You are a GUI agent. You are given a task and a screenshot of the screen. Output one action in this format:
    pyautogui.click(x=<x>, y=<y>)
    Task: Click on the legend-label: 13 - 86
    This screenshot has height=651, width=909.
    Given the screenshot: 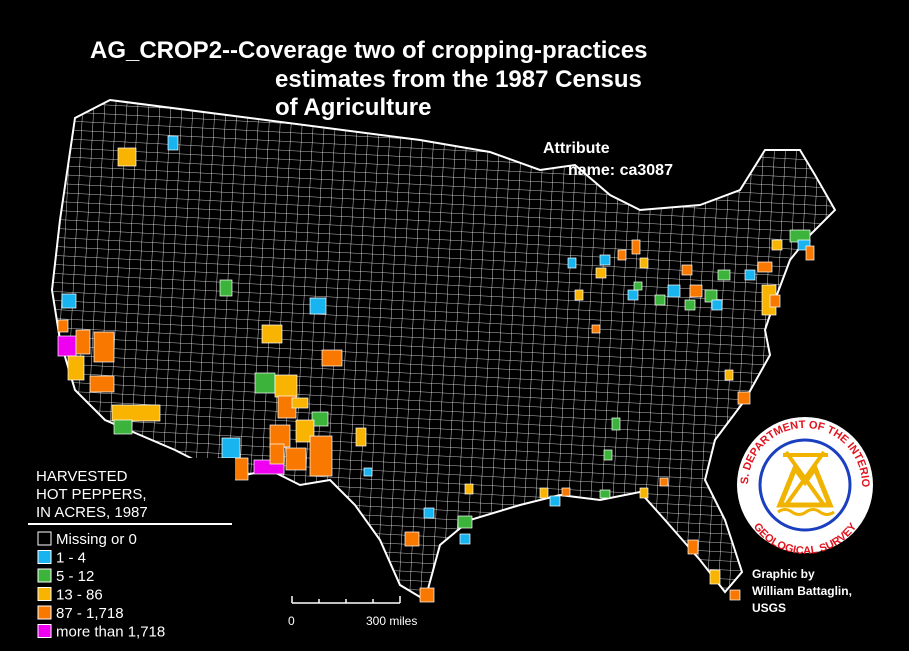 What is the action you would take?
    pyautogui.click(x=79, y=595)
    